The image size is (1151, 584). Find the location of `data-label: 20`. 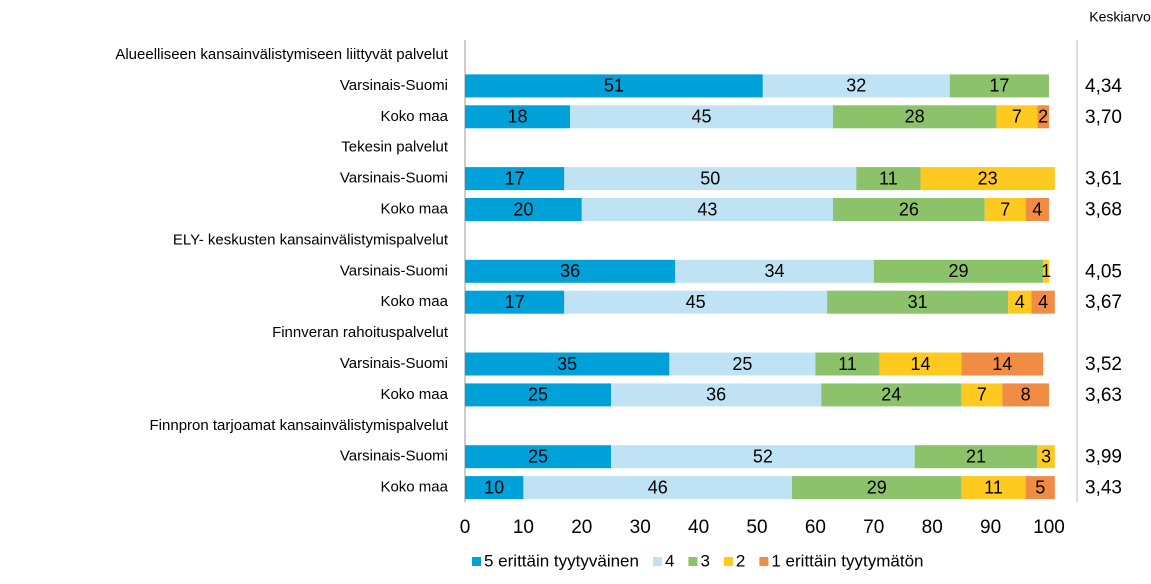

data-label: 20 is located at coordinates (523, 209).